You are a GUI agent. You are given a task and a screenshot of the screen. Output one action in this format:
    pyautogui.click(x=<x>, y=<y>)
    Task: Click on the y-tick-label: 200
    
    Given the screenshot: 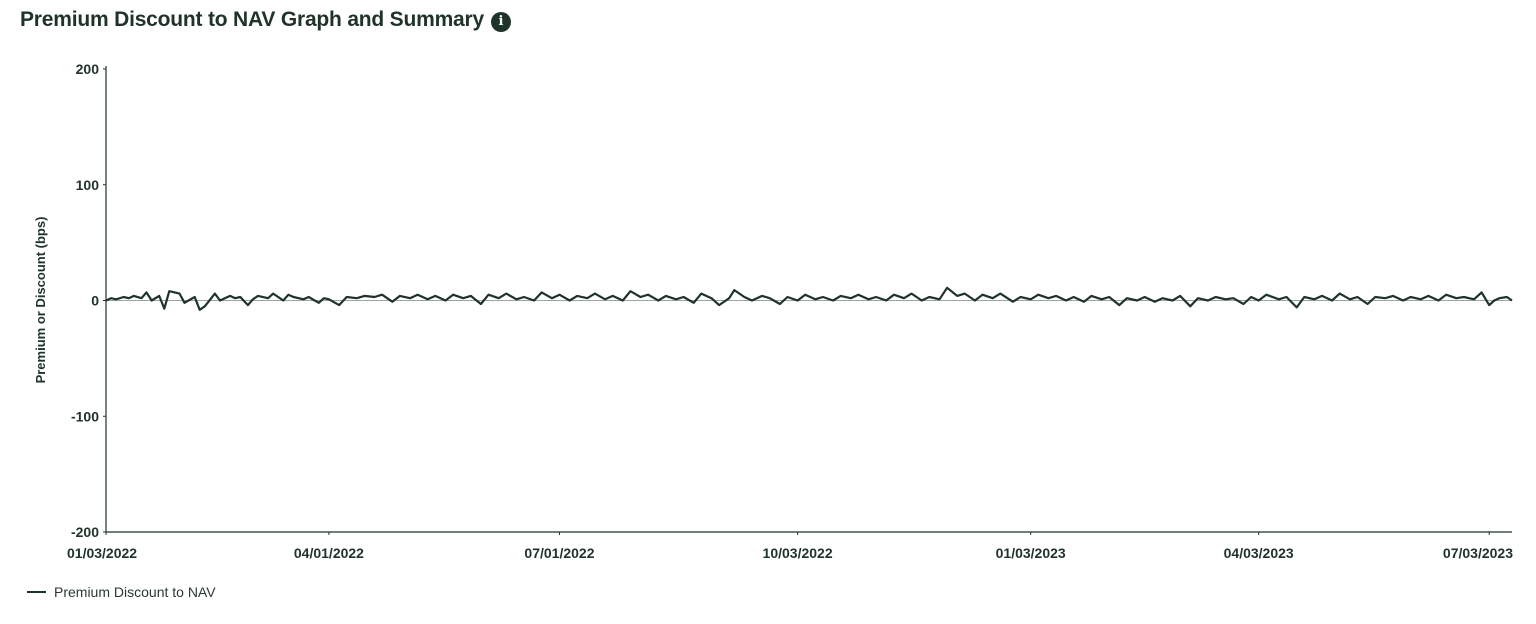 What is the action you would take?
    pyautogui.click(x=88, y=69)
    